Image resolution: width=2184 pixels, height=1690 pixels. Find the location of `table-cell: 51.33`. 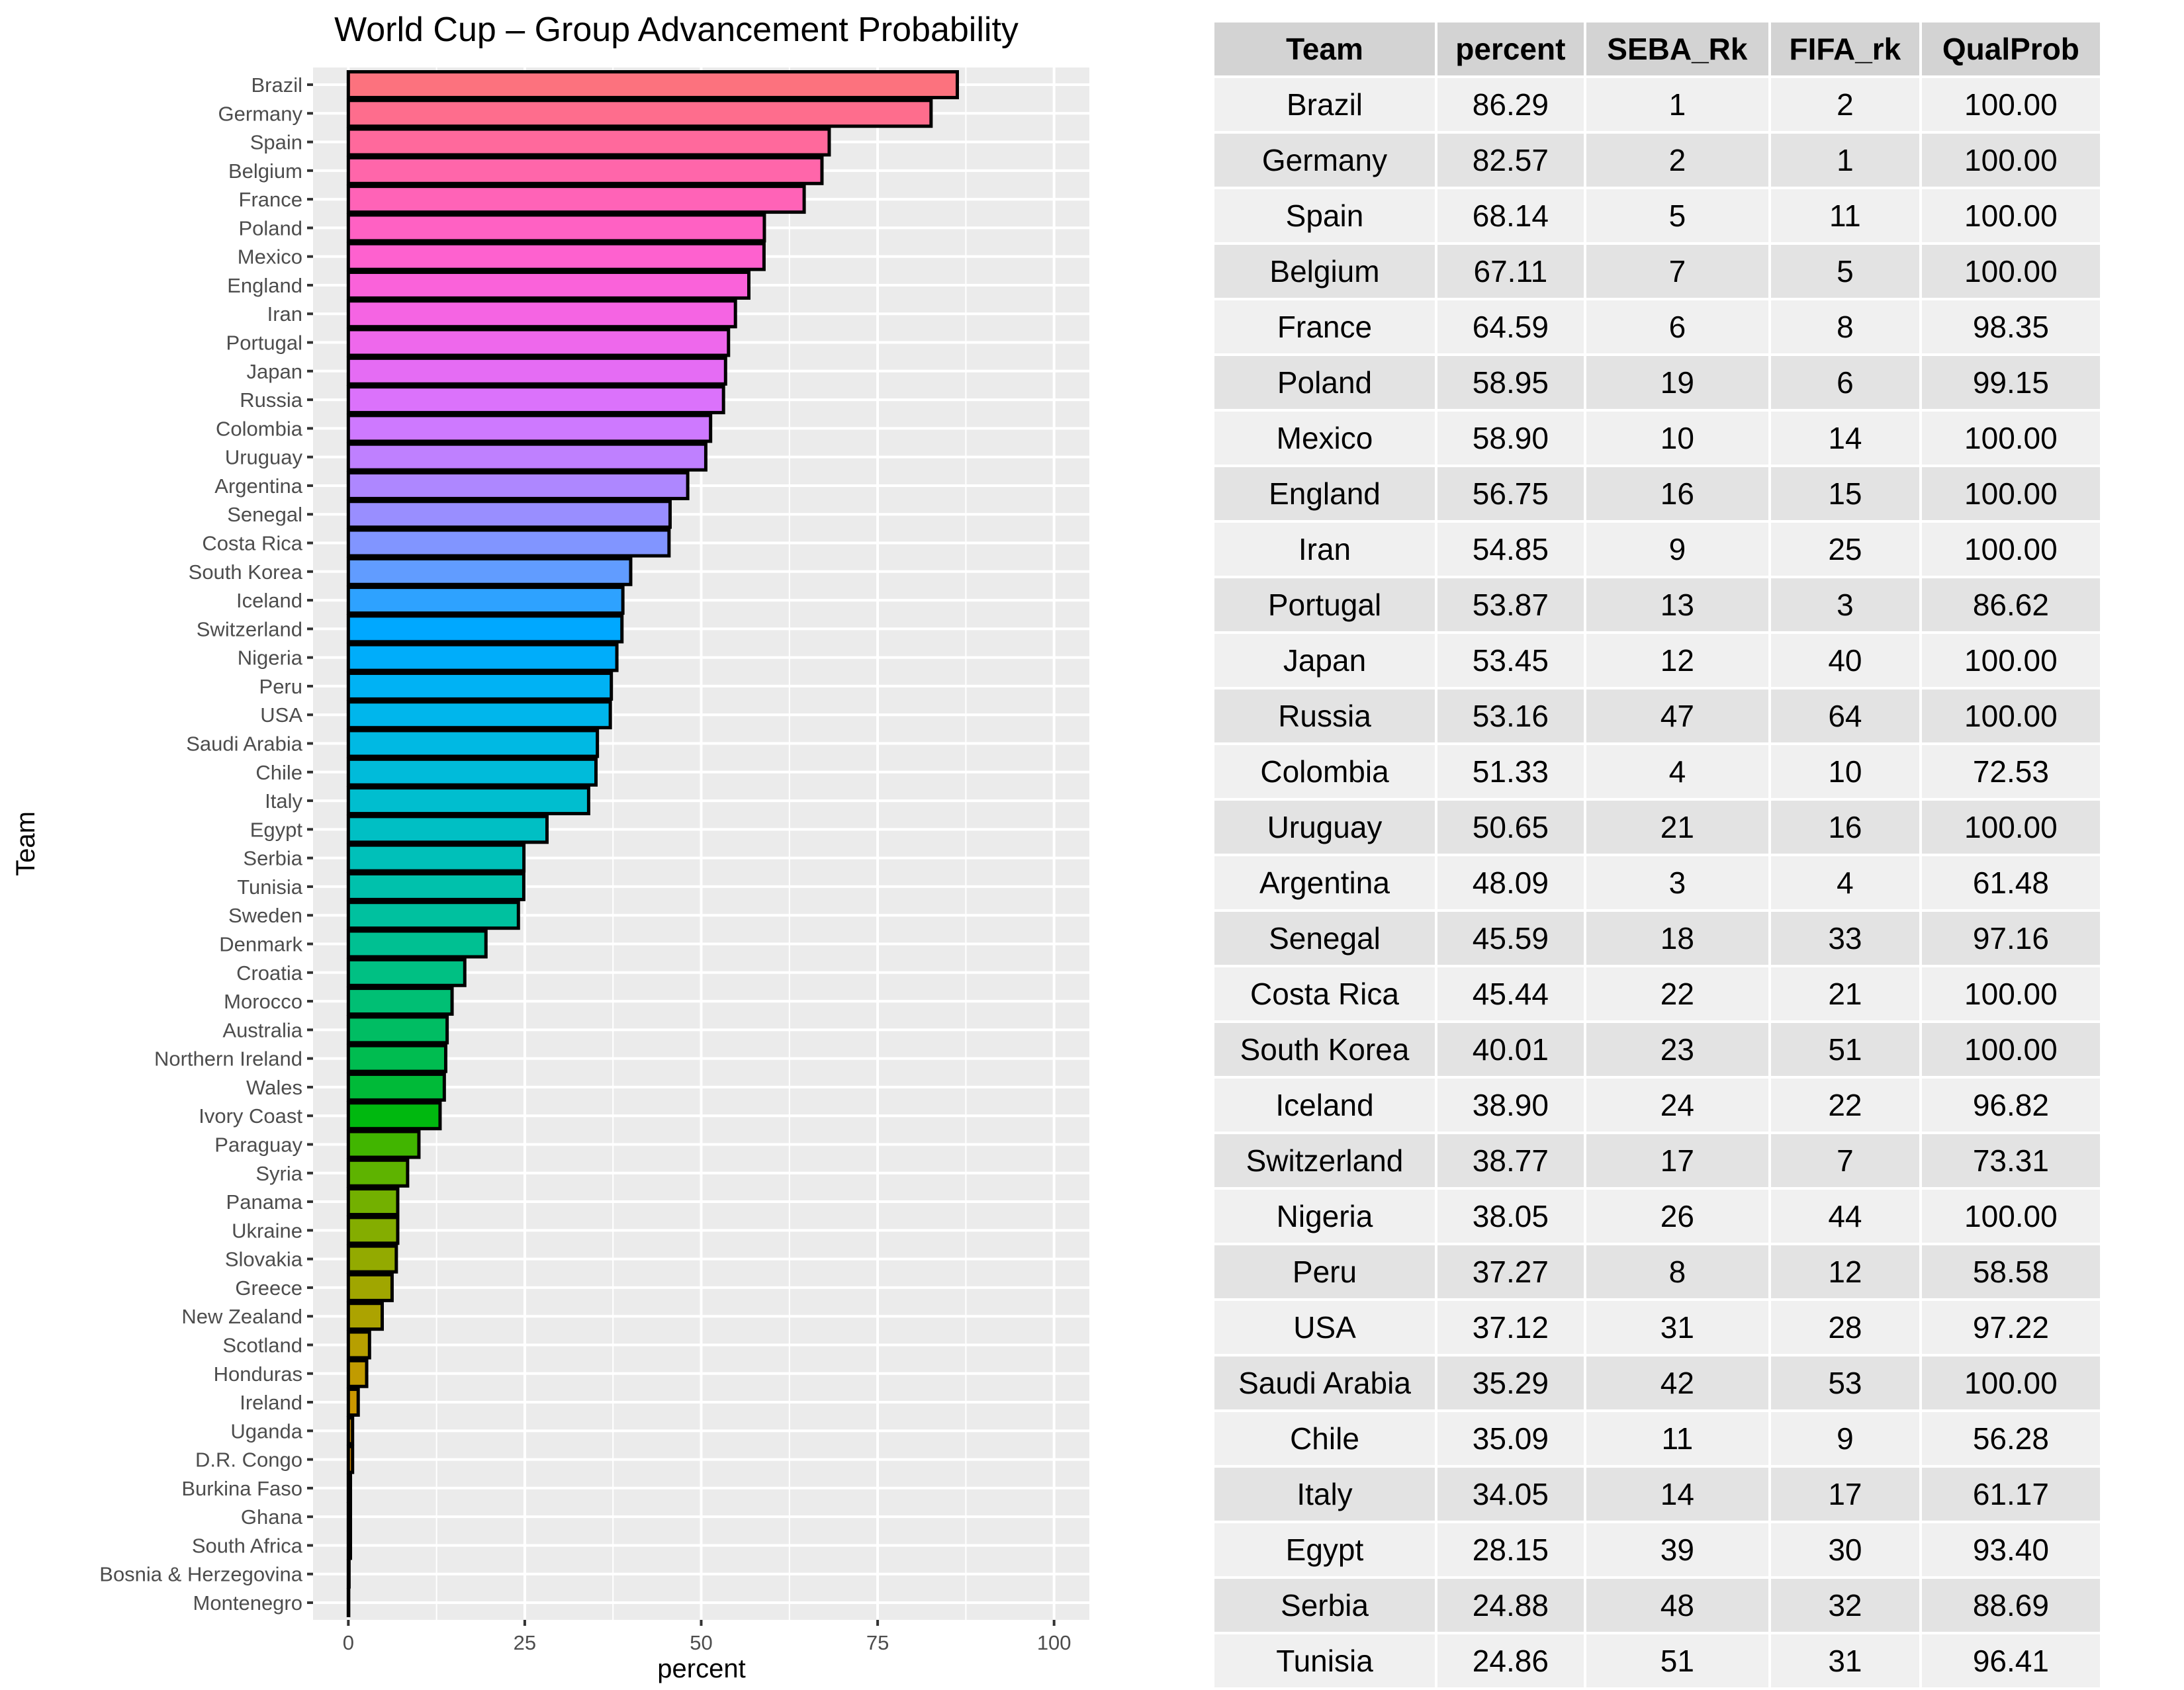

table-cell: 51.33 is located at coordinates (1510, 771).